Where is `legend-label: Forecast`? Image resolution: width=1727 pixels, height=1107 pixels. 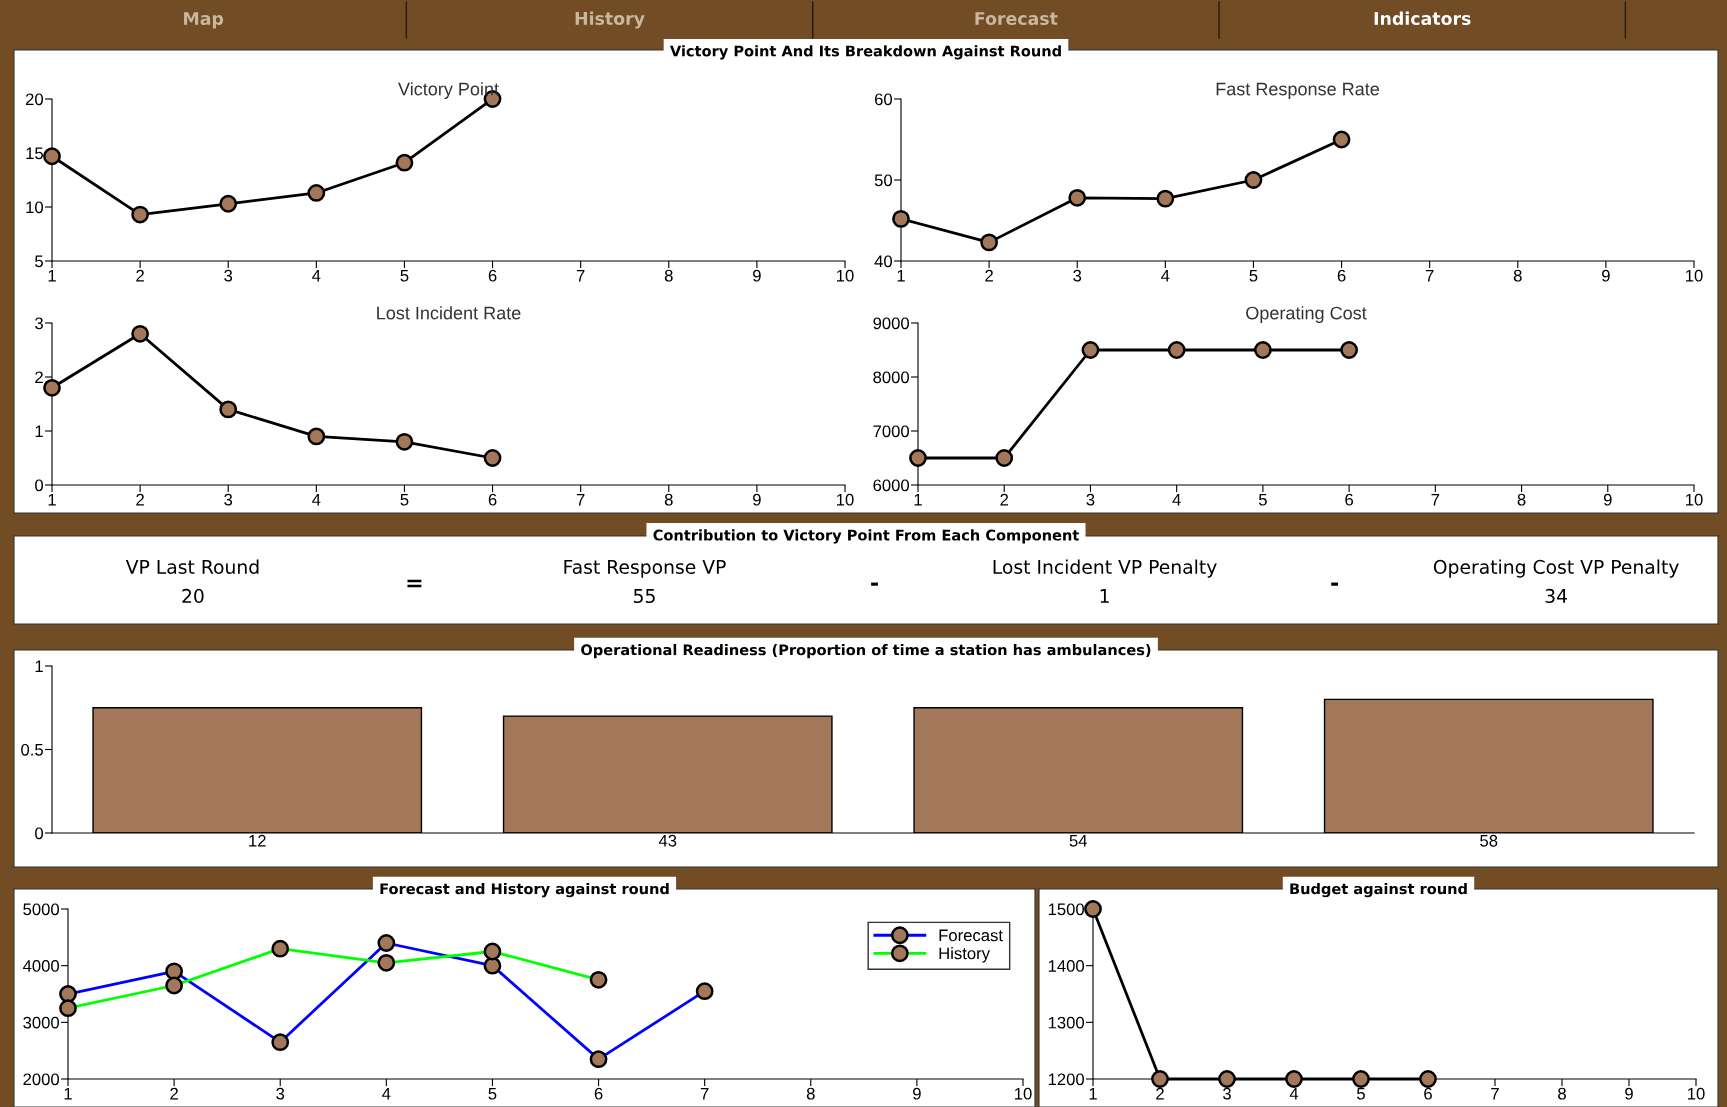
legend-label: Forecast is located at coordinates (971, 935).